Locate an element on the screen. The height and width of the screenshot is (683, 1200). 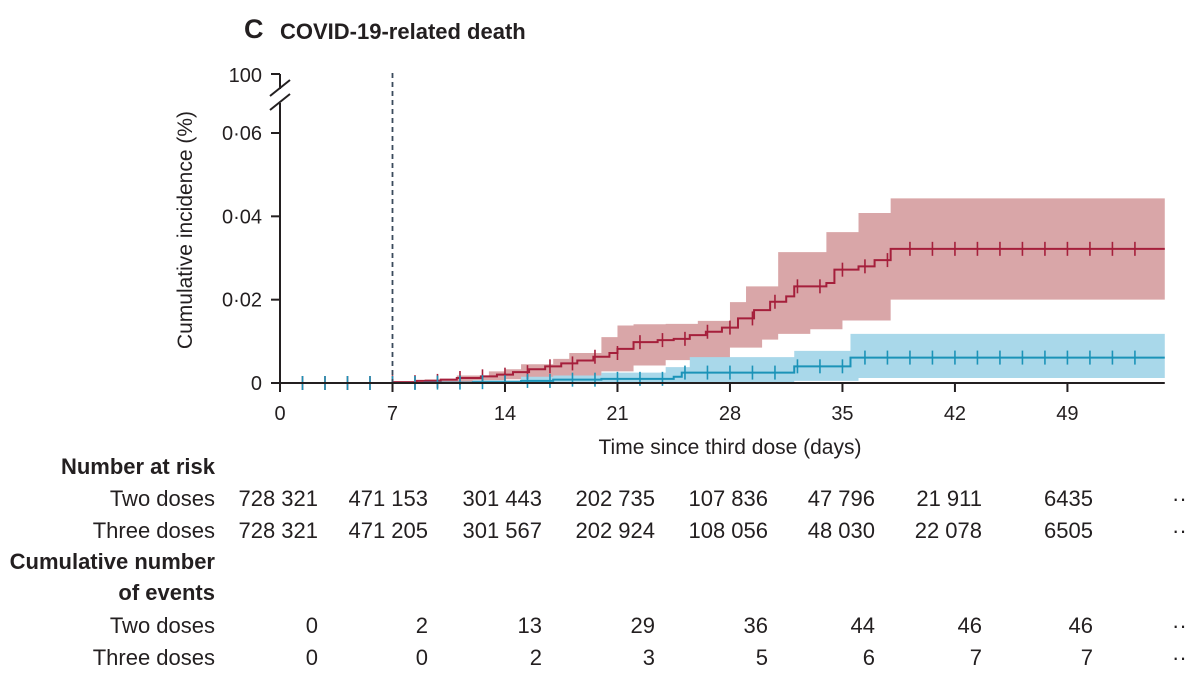
y-tick-label: 0·06 is located at coordinates (242, 134).